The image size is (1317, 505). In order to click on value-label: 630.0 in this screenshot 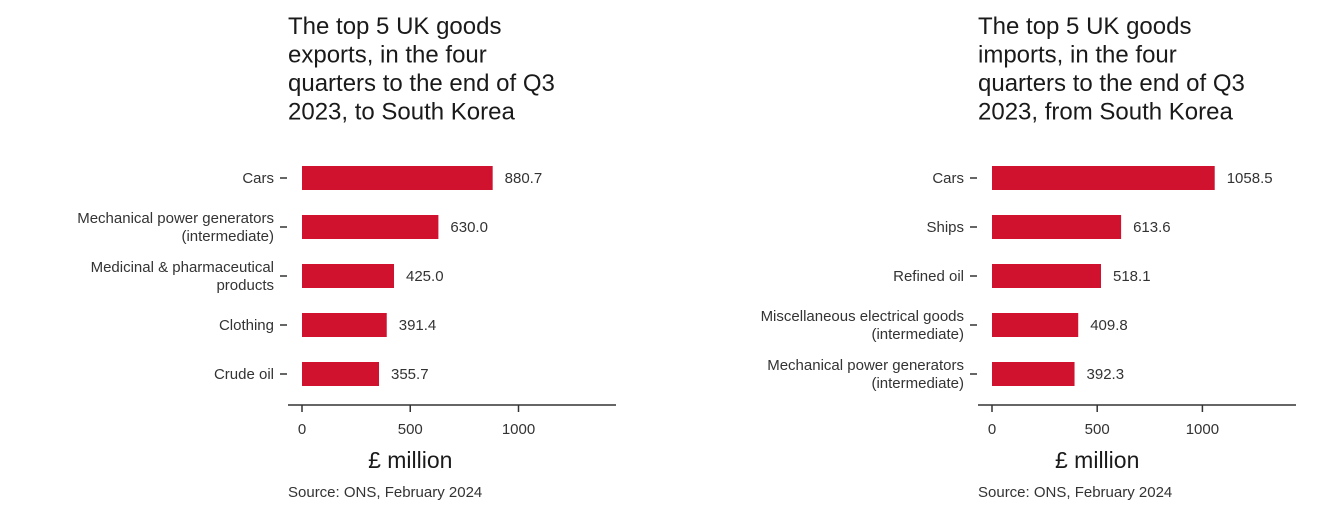, I will do `click(469, 227)`.